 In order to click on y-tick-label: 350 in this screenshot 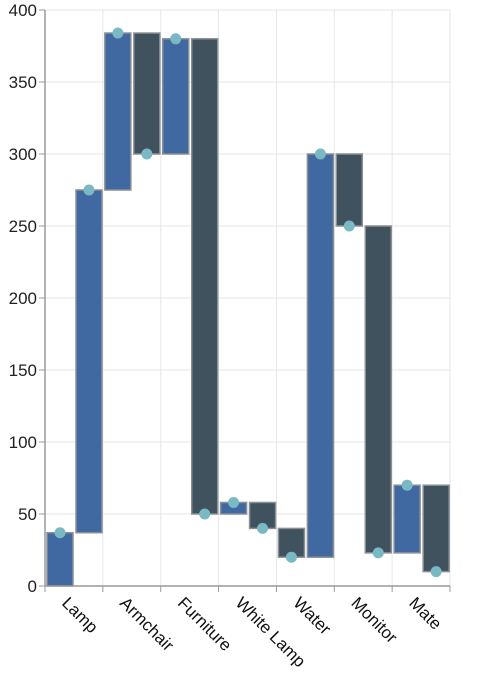, I will do `click(23, 82)`.